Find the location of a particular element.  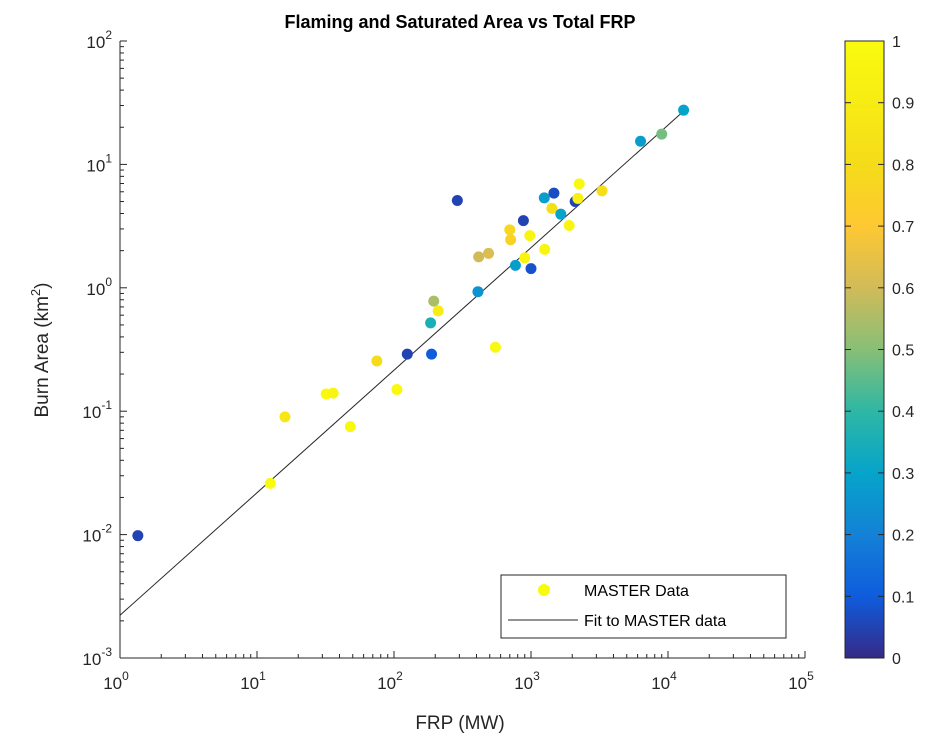

x-tick-label: 10¹ is located at coordinates (253, 681).